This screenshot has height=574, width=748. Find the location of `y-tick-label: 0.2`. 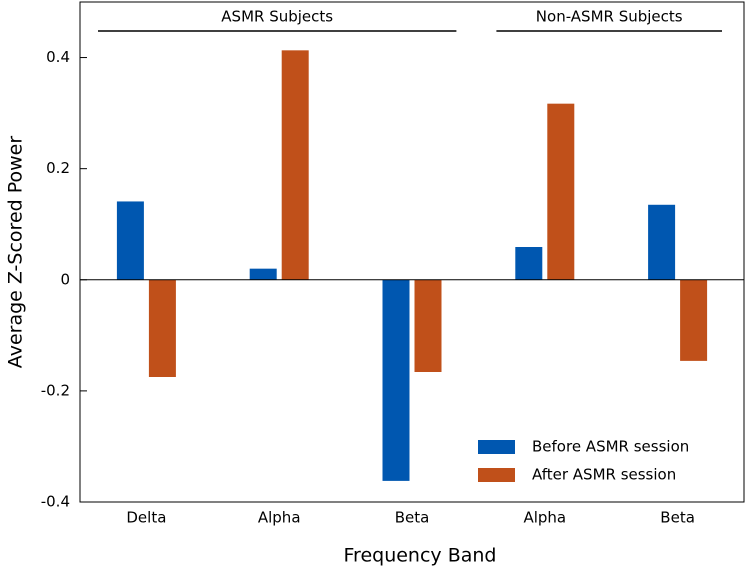

y-tick-label: 0.2 is located at coordinates (58, 168).